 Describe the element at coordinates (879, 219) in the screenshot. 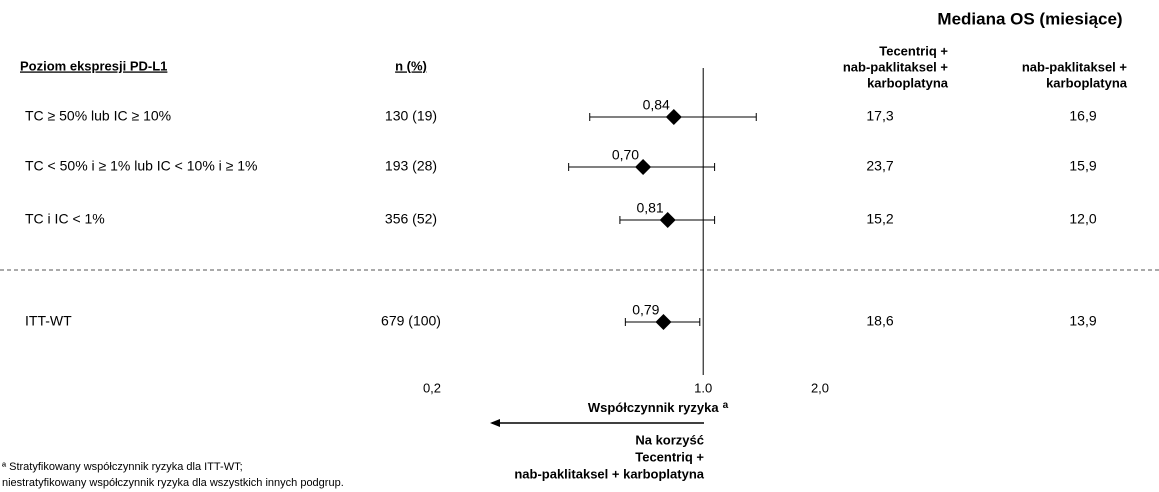

I see `os-value: 15,2` at that location.